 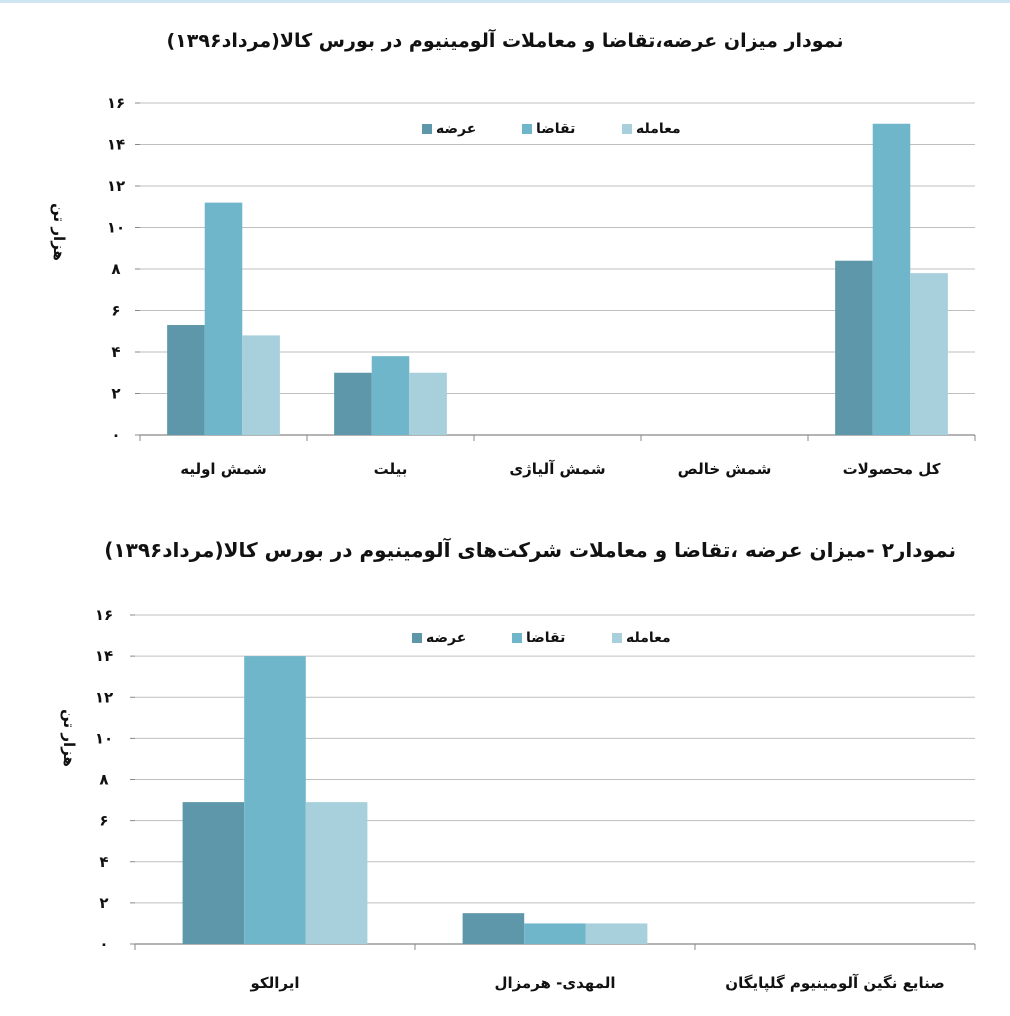 What do you see at coordinates (274, 983) in the screenshot?
I see `x-category-label: ایرالکو` at bounding box center [274, 983].